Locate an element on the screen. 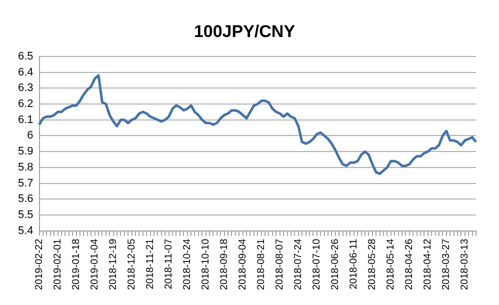  y-tick-label: 6.5 is located at coordinates (26, 56).